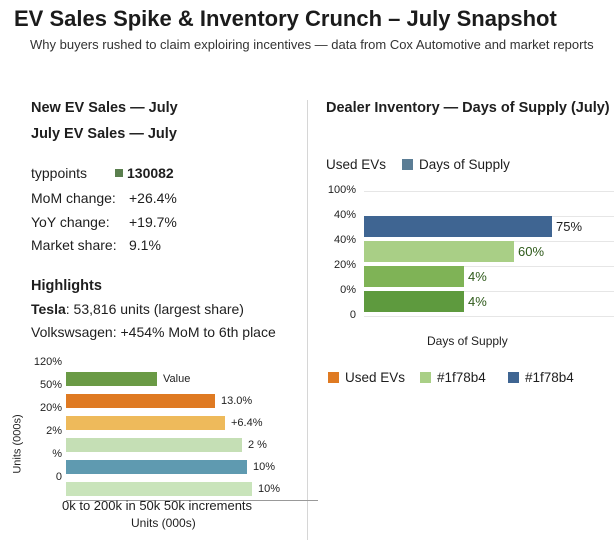 The image size is (614, 551). Describe the element at coordinates (467, 341) in the screenshot. I see `x-axis-label: Days of Supply` at that location.